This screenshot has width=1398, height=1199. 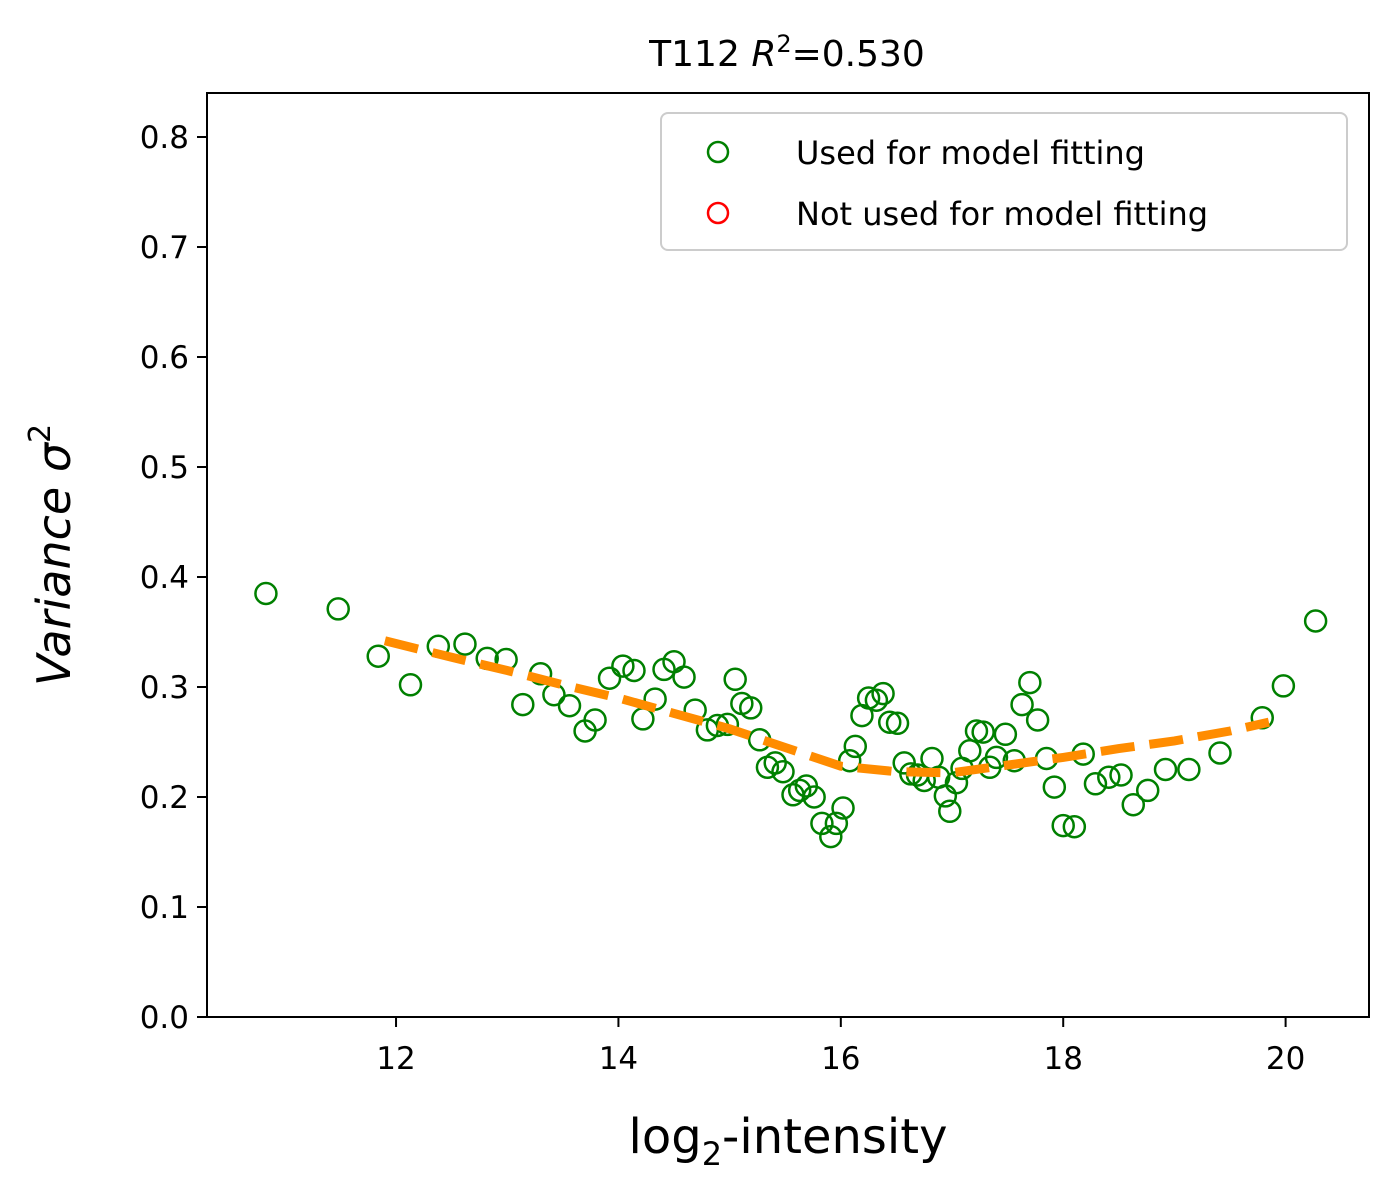 What do you see at coordinates (970, 153) in the screenshot?
I see `legend-label-used: Used for model fitting` at bounding box center [970, 153].